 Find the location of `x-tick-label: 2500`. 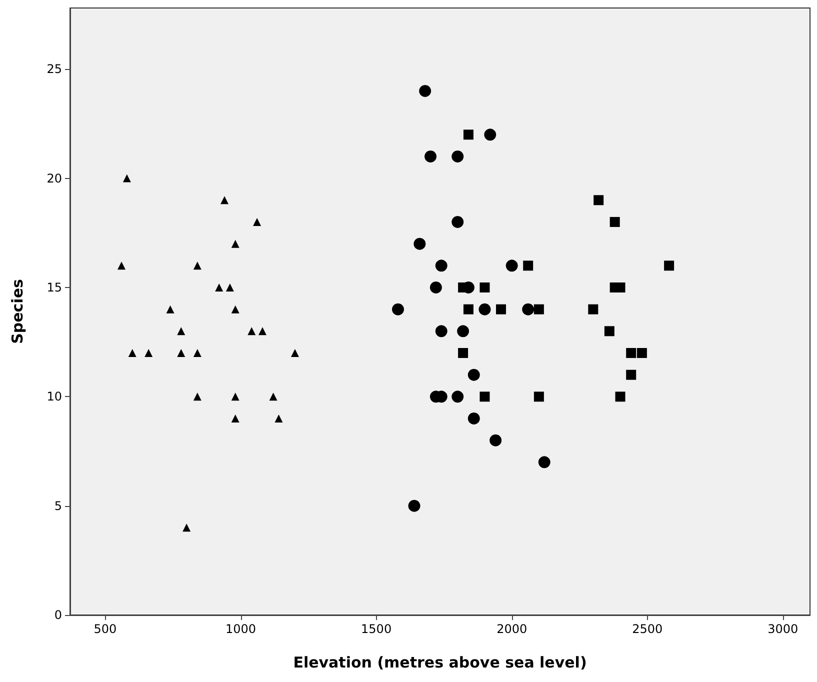

x-tick-label: 2500 is located at coordinates (647, 629).